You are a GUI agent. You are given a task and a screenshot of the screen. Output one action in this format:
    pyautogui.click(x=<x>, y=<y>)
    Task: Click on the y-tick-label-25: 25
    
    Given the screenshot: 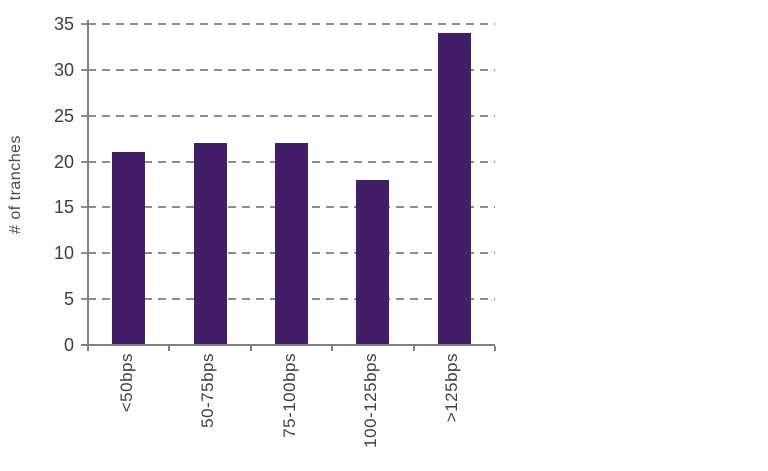 What is the action you would take?
    pyautogui.click(x=63, y=115)
    